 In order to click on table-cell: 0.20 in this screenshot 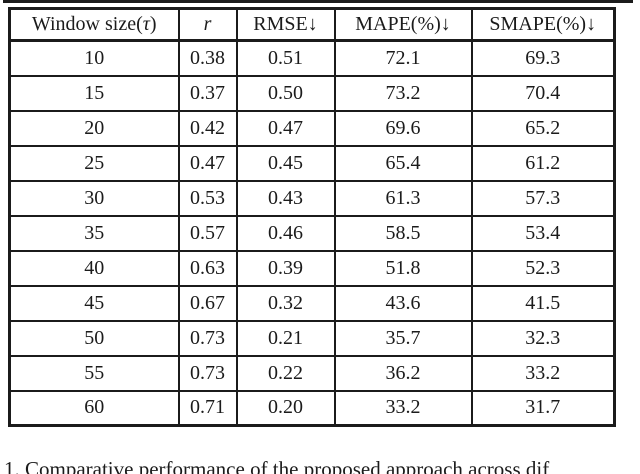, I will do `click(285, 408)`.